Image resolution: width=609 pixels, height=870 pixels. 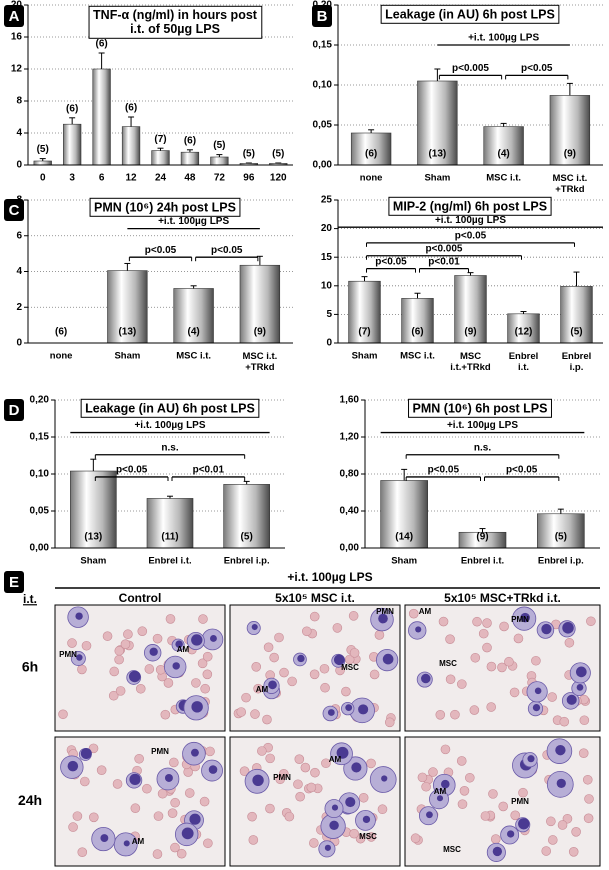 I want to click on x-tick-label: 120, so click(x=278, y=178).